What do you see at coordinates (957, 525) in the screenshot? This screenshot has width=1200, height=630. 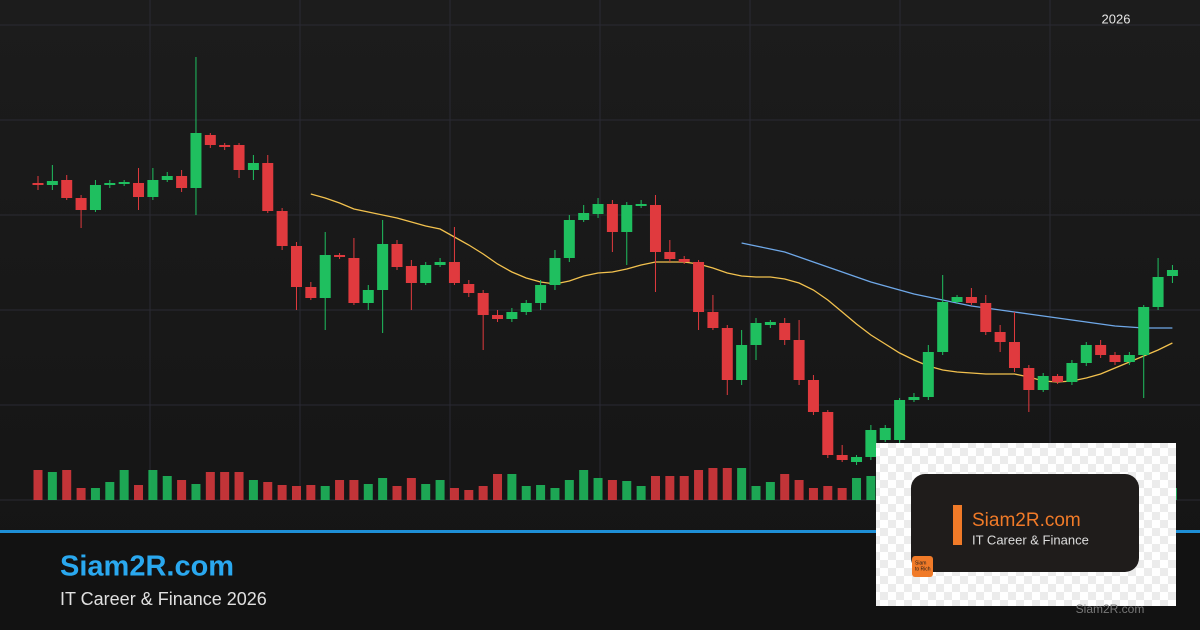 I see `accent-bar` at bounding box center [957, 525].